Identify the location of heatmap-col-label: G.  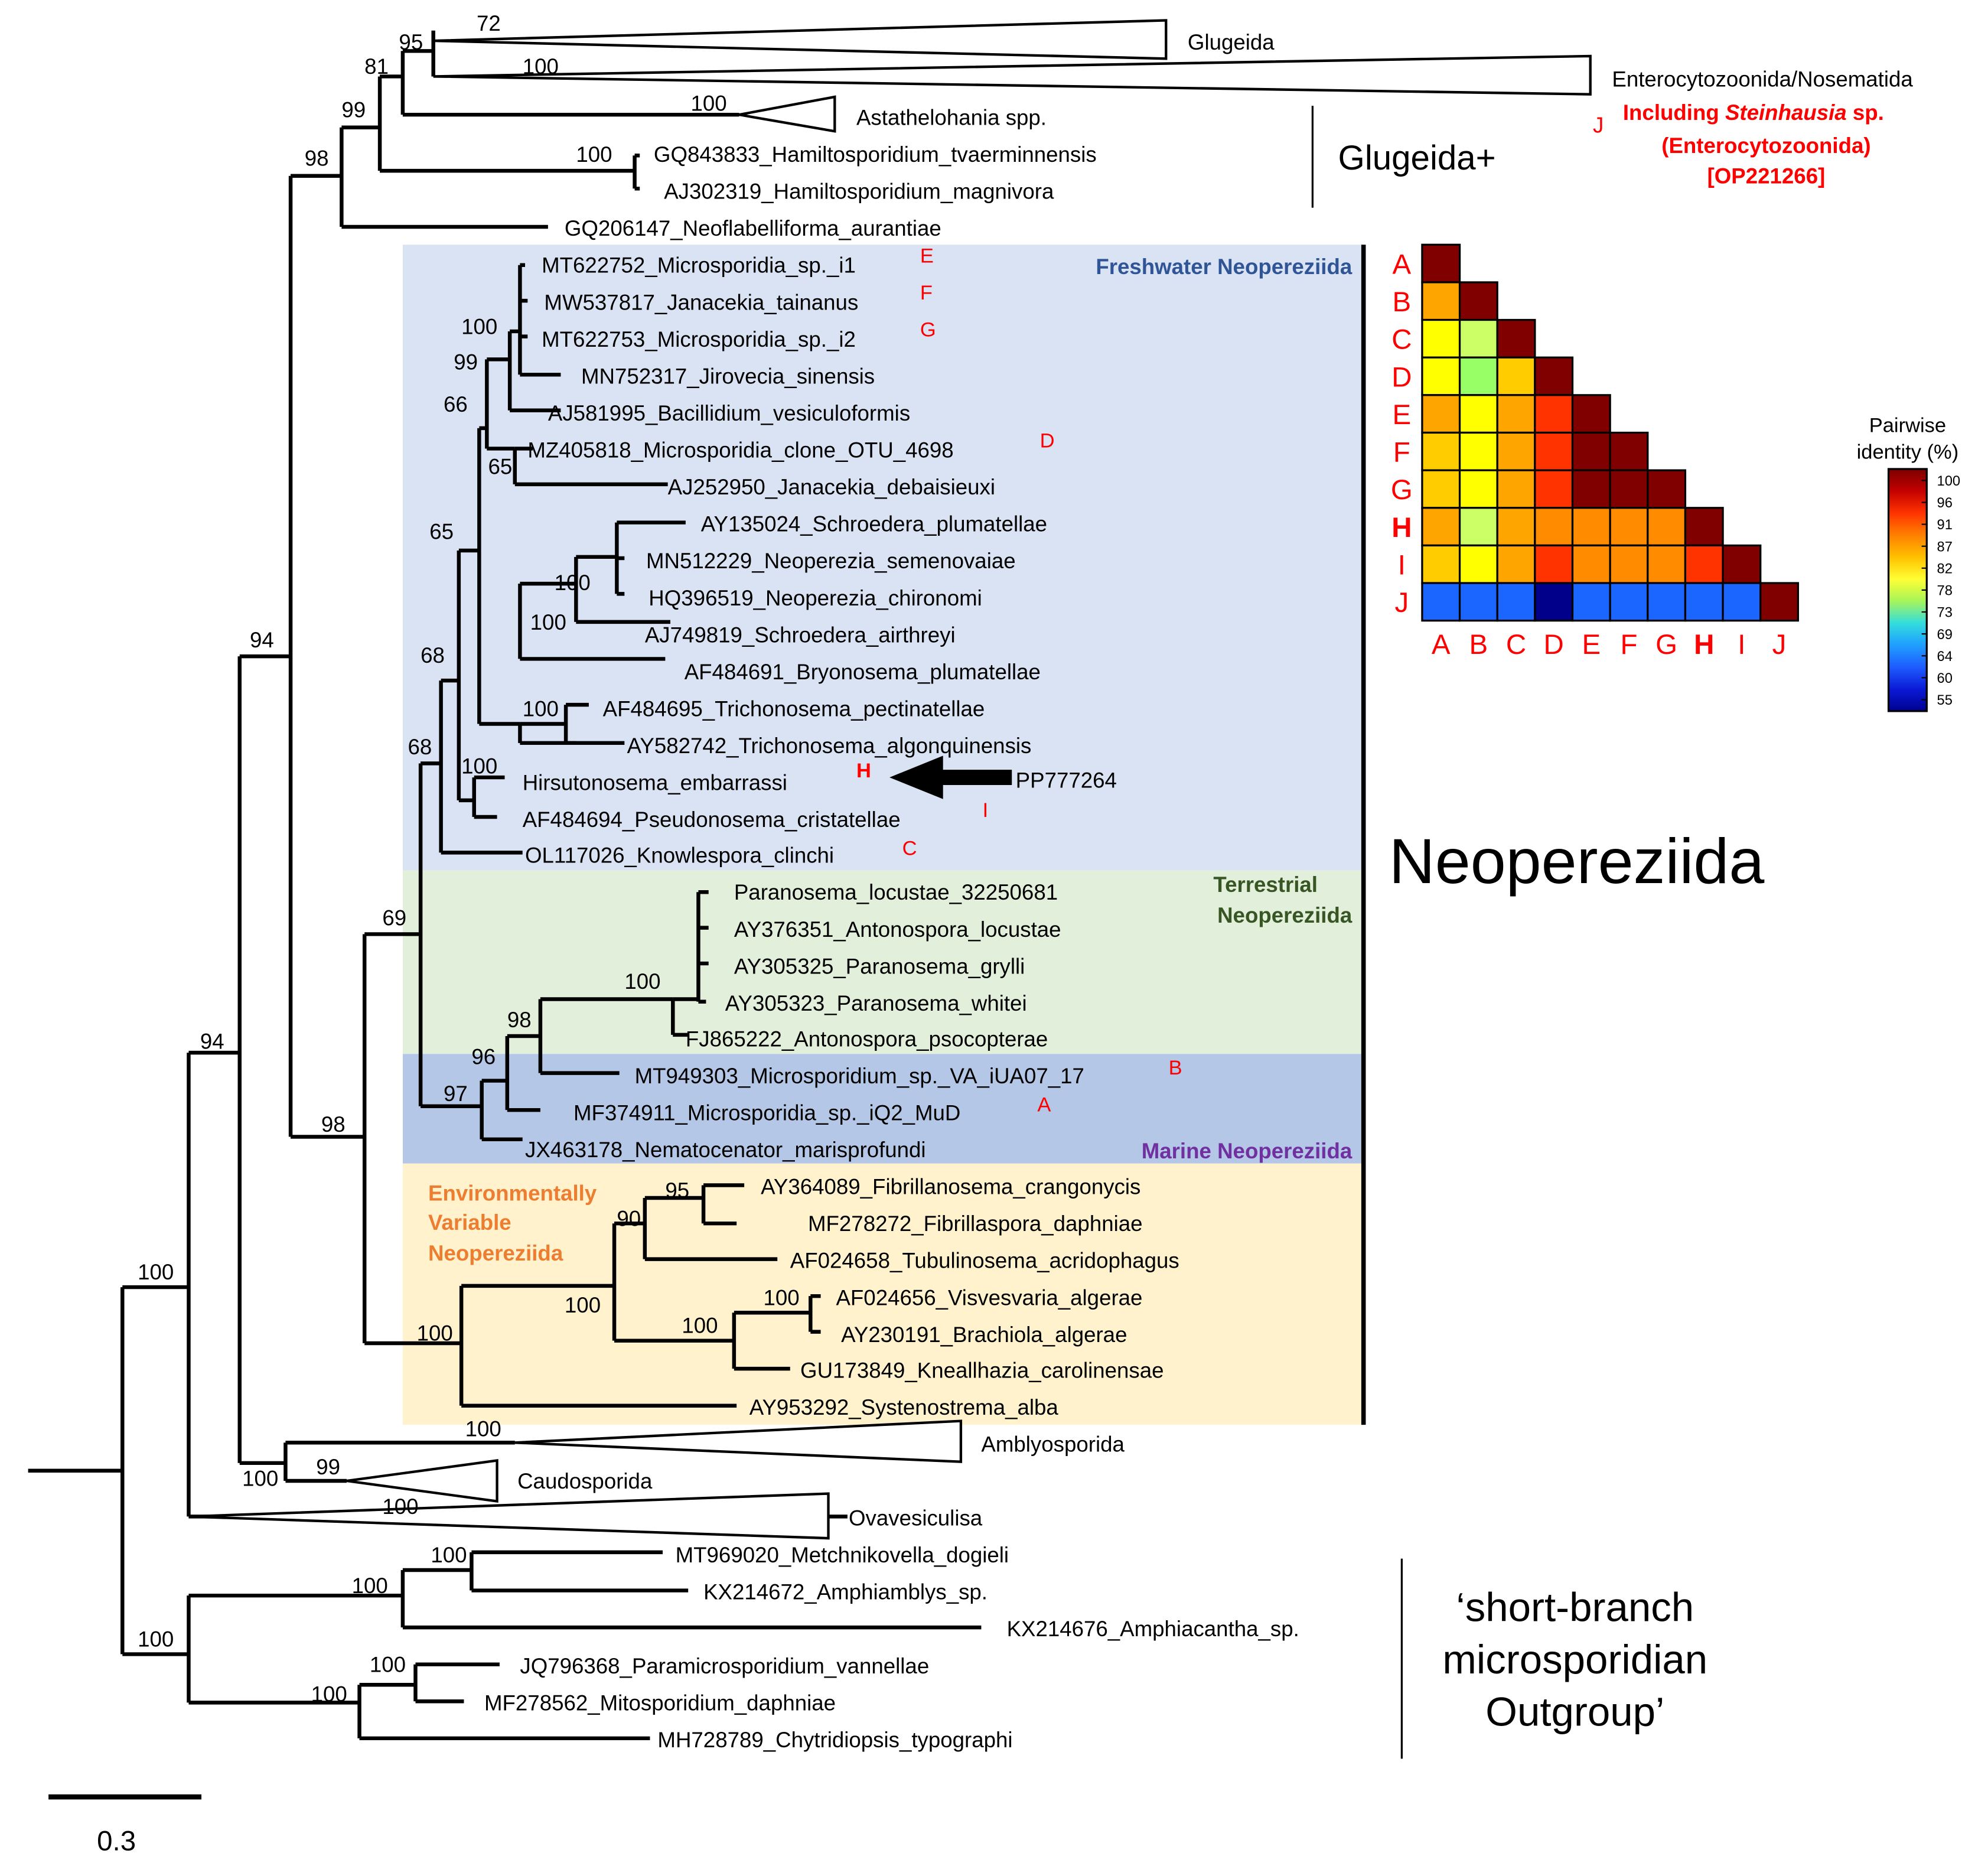
(1666, 644).